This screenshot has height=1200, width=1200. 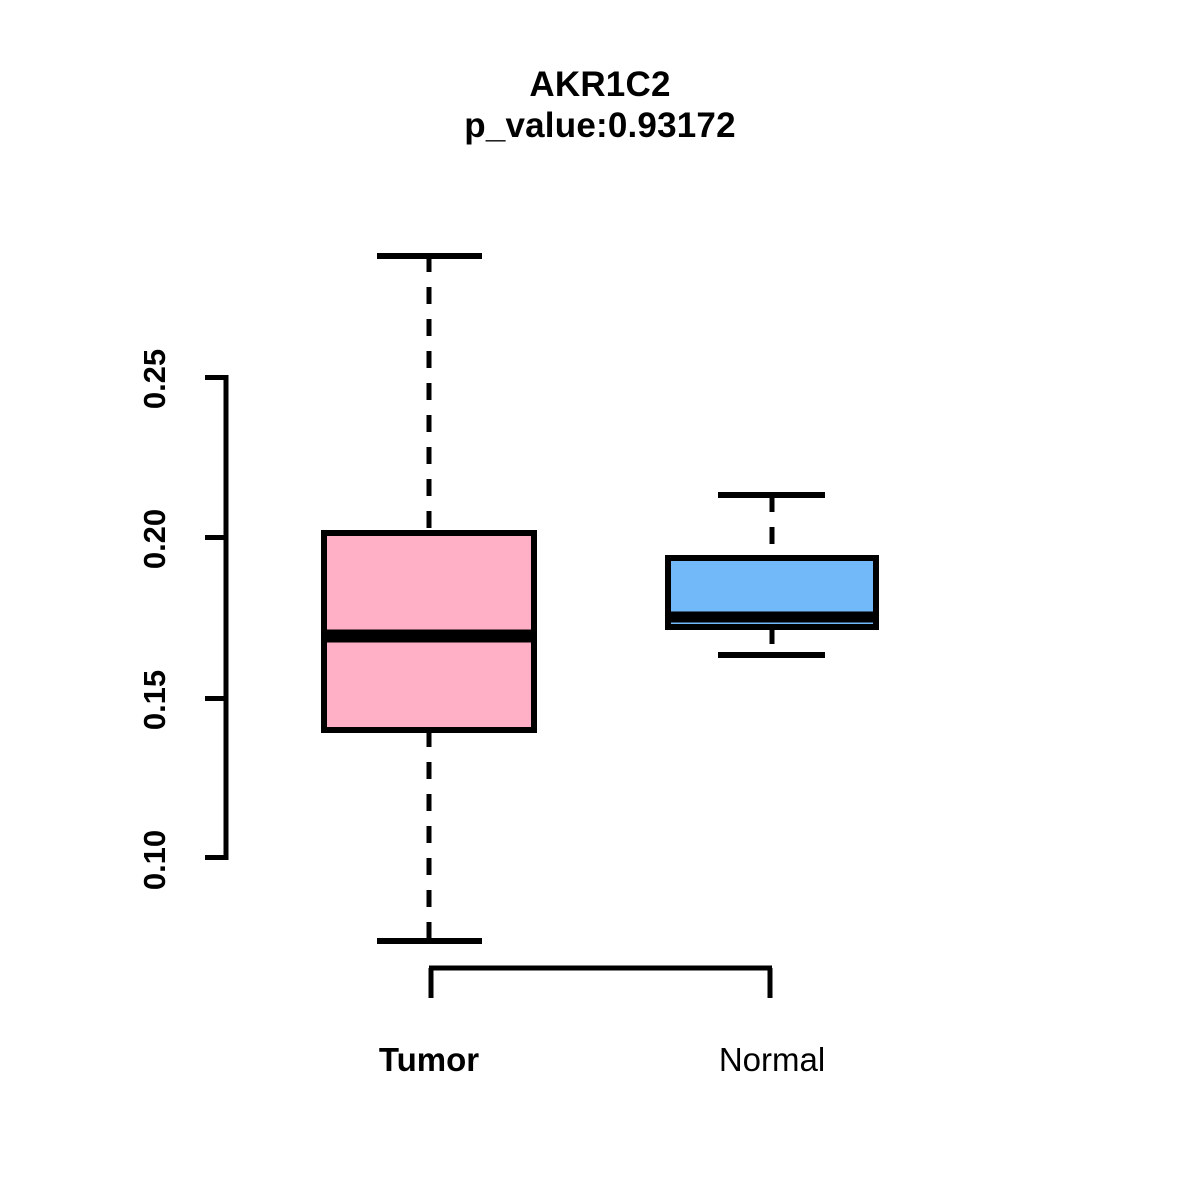 I want to click on y-tick-label-025: 0.25, so click(x=154, y=379).